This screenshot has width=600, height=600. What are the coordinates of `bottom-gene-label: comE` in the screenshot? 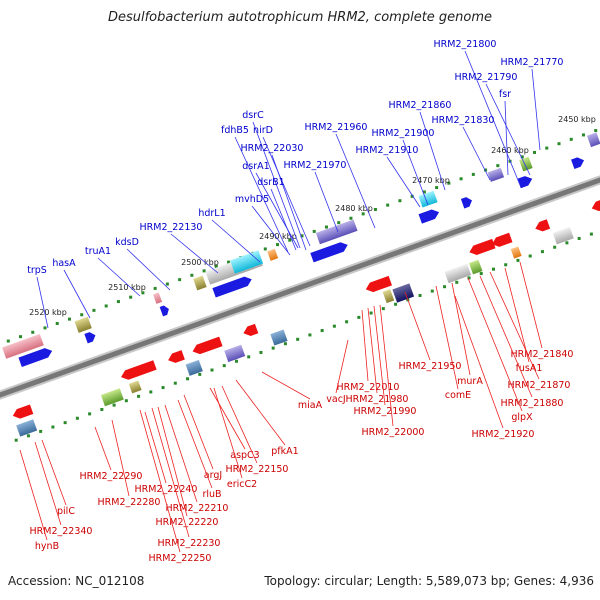 It's located at (458, 395).